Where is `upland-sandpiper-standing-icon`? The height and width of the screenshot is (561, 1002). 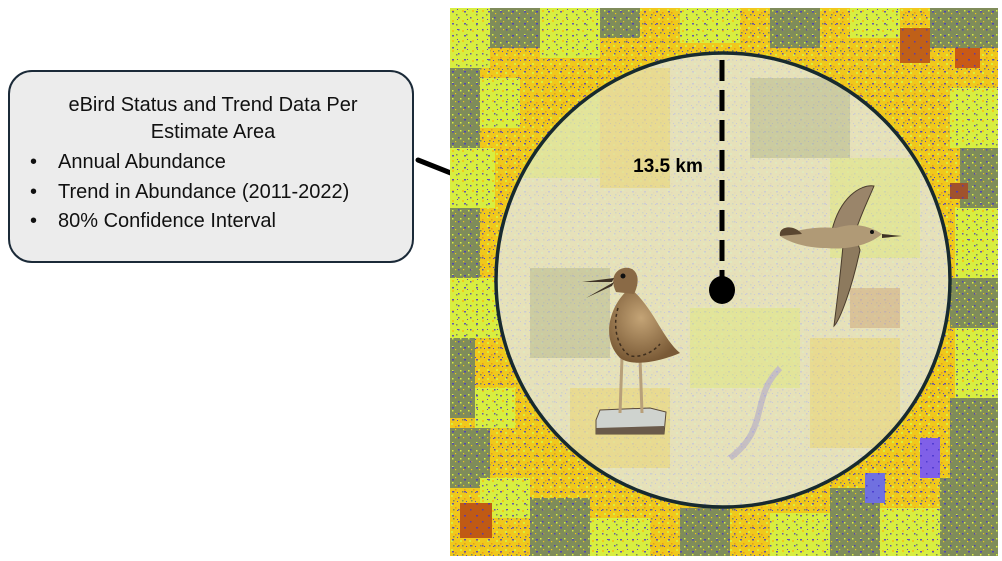 upland-sandpiper-standing-icon is located at coordinates (631, 351).